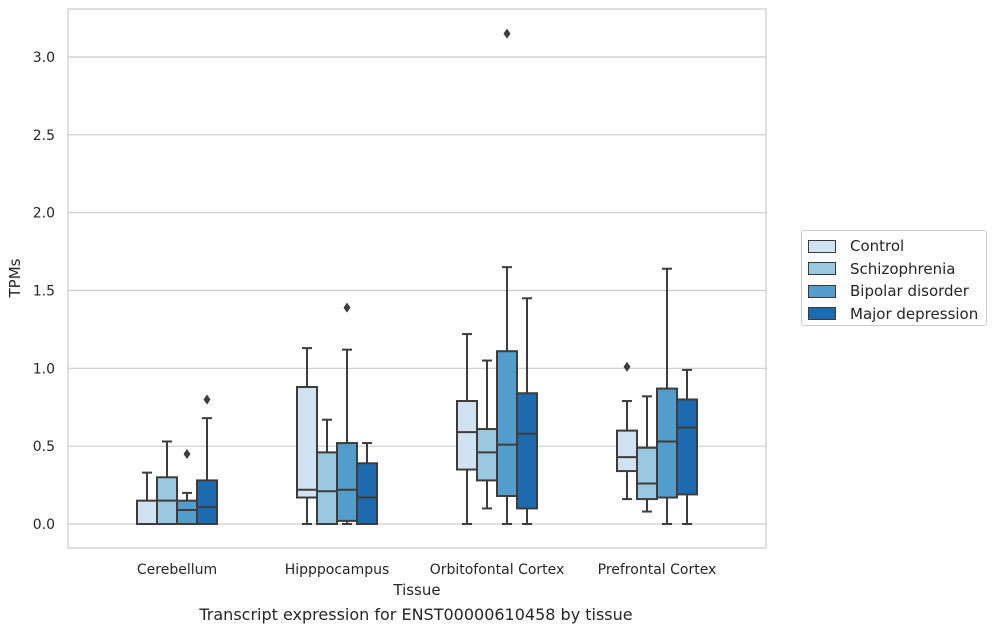 The height and width of the screenshot is (634, 997). What do you see at coordinates (15, 278) in the screenshot?
I see `y-axis-title: TPMs` at bounding box center [15, 278].